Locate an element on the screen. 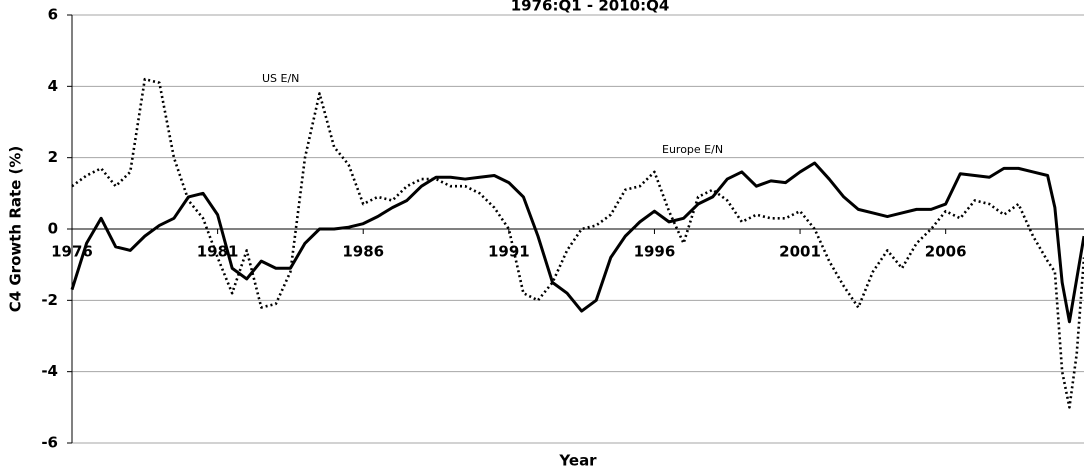 The width and height of the screenshot is (1084, 473). x-tick-label: 2006 is located at coordinates (946, 252).